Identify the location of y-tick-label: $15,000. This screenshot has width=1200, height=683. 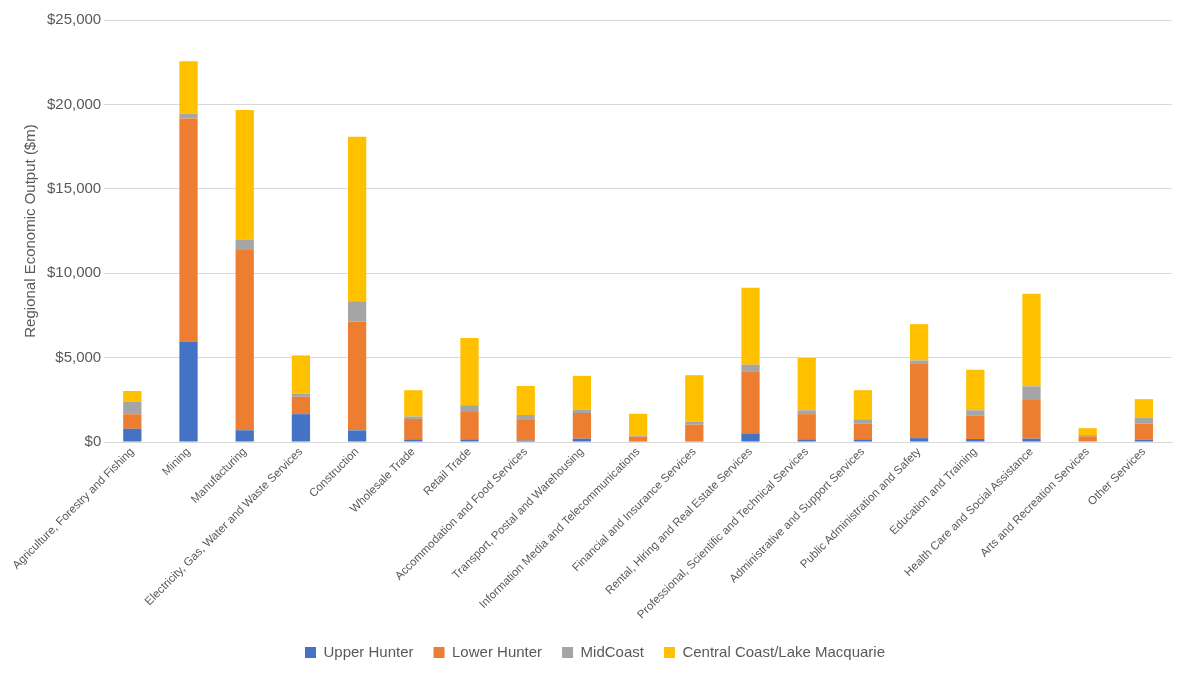
(74, 187).